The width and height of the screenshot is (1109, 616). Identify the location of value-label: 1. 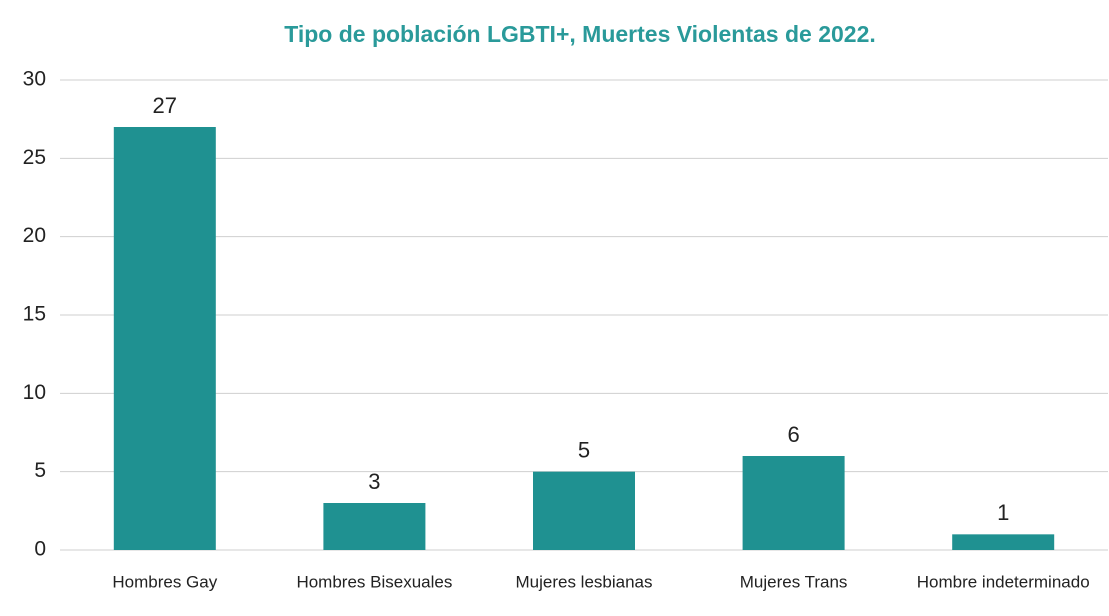
(1003, 512).